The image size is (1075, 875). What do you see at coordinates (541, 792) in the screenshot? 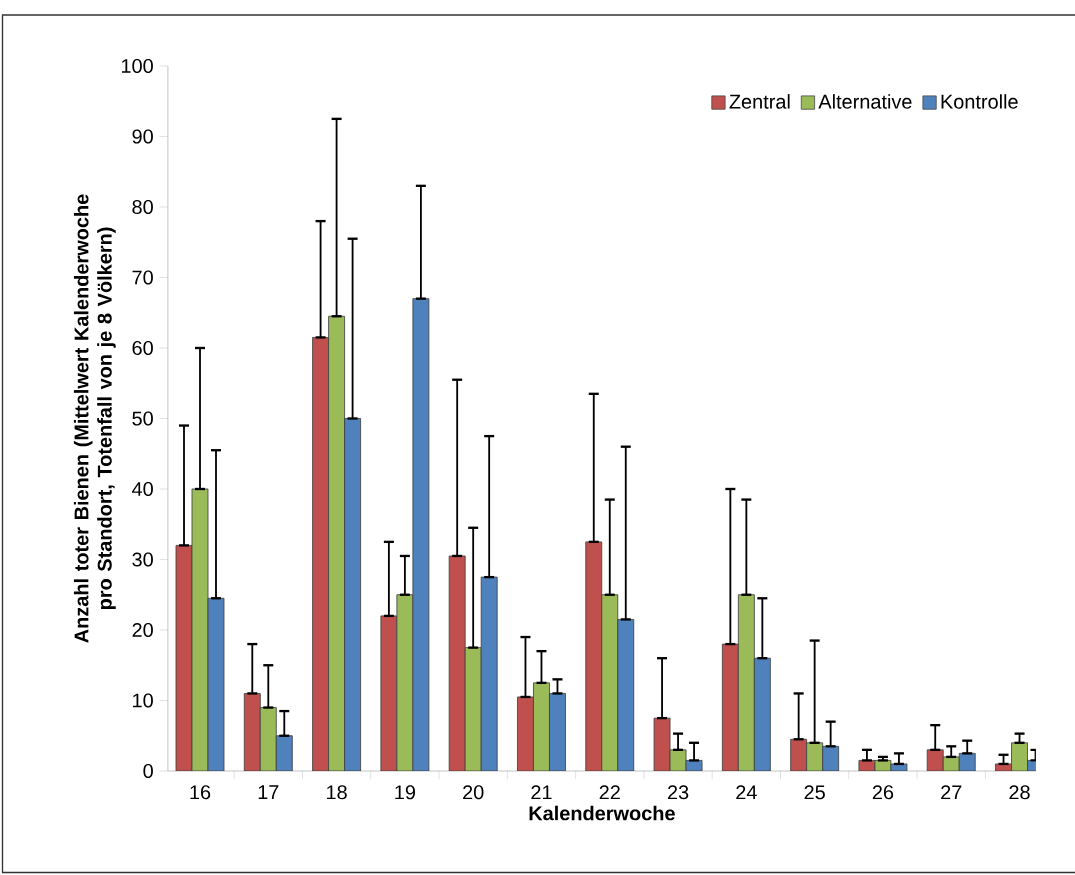
I see `x-tick-label: 21` at bounding box center [541, 792].